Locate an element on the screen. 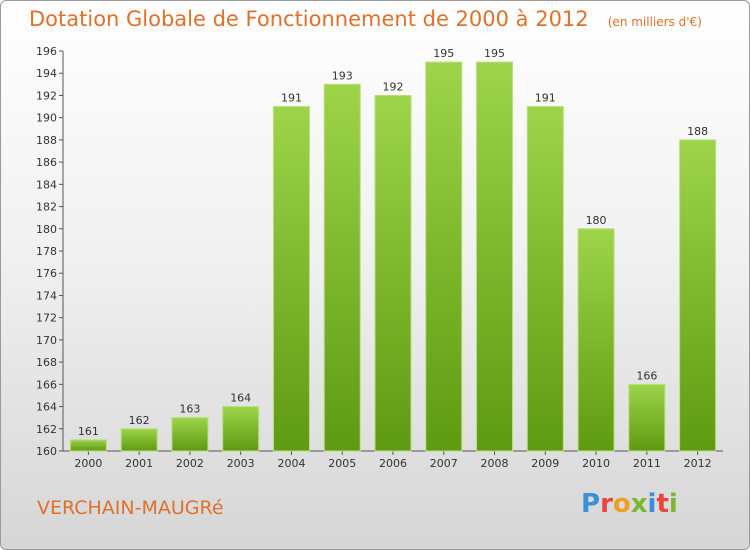  bar-2010 is located at coordinates (596, 340).